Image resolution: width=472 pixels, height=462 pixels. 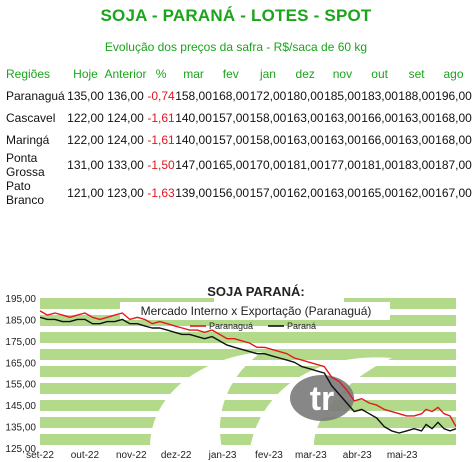 What do you see at coordinates (85, 74) in the screenshot?
I see `col-header-hoje: Hoje` at bounding box center [85, 74].